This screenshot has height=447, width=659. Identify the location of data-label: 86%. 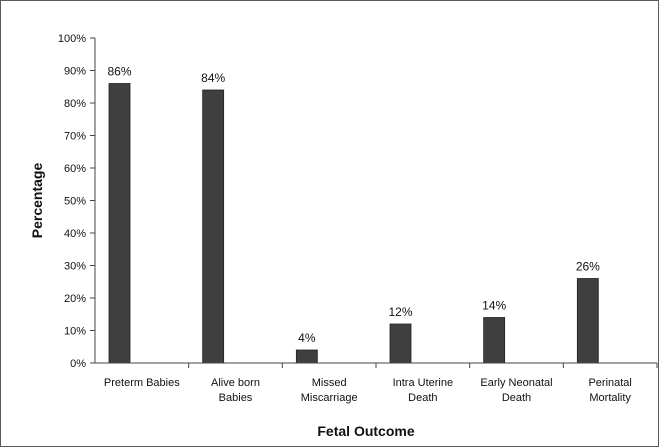
(119, 72).